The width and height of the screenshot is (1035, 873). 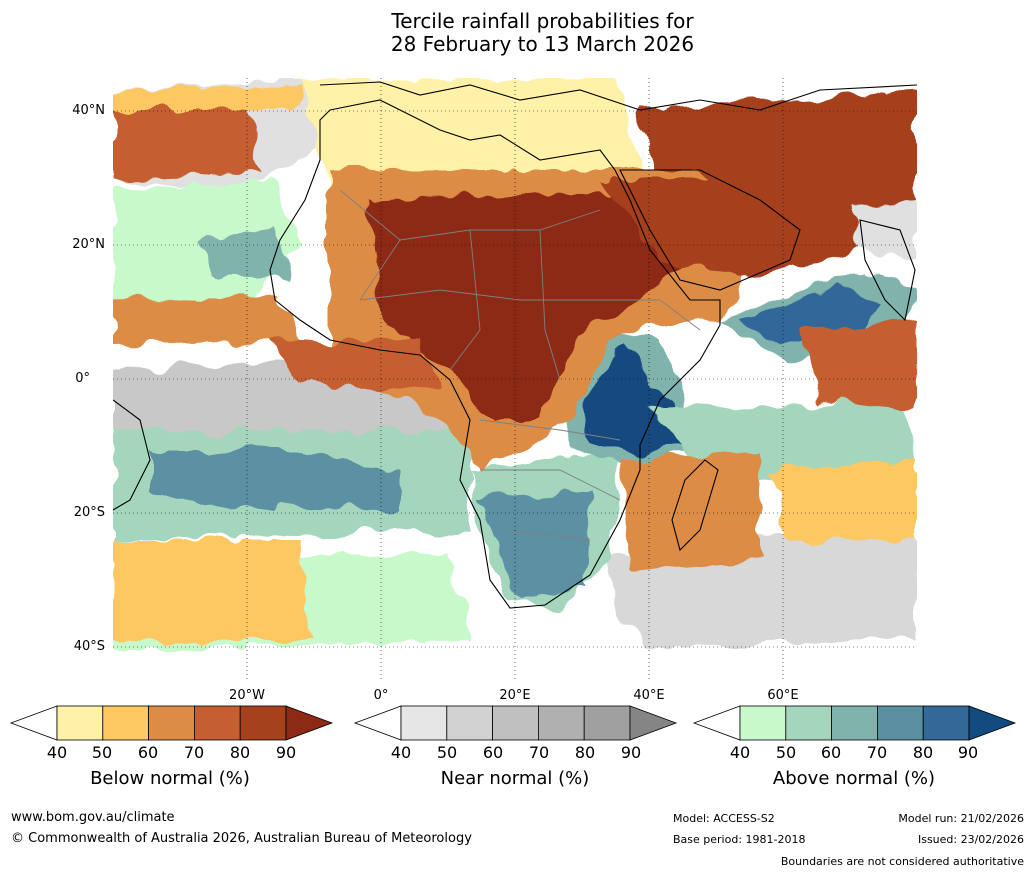 What do you see at coordinates (89, 646) in the screenshot?
I see `lat-label-40s: 40°S` at bounding box center [89, 646].